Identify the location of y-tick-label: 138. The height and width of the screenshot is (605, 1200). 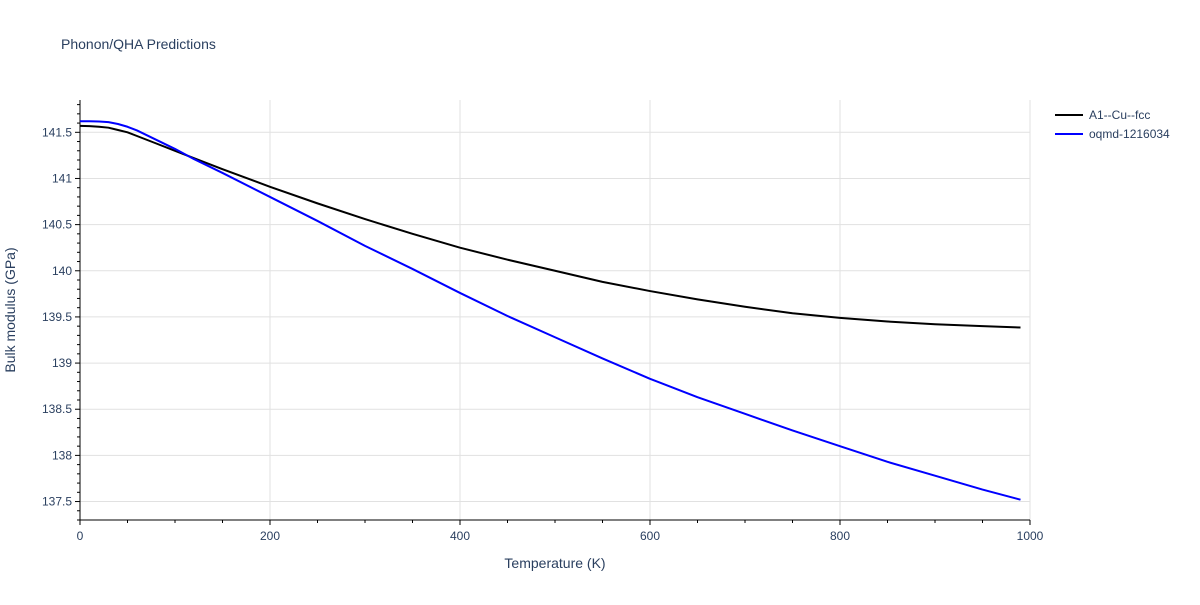
(62, 455).